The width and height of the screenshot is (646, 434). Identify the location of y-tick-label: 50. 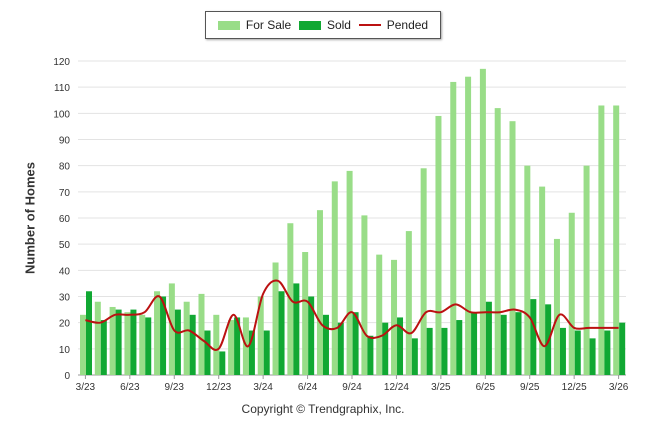
(65, 245).